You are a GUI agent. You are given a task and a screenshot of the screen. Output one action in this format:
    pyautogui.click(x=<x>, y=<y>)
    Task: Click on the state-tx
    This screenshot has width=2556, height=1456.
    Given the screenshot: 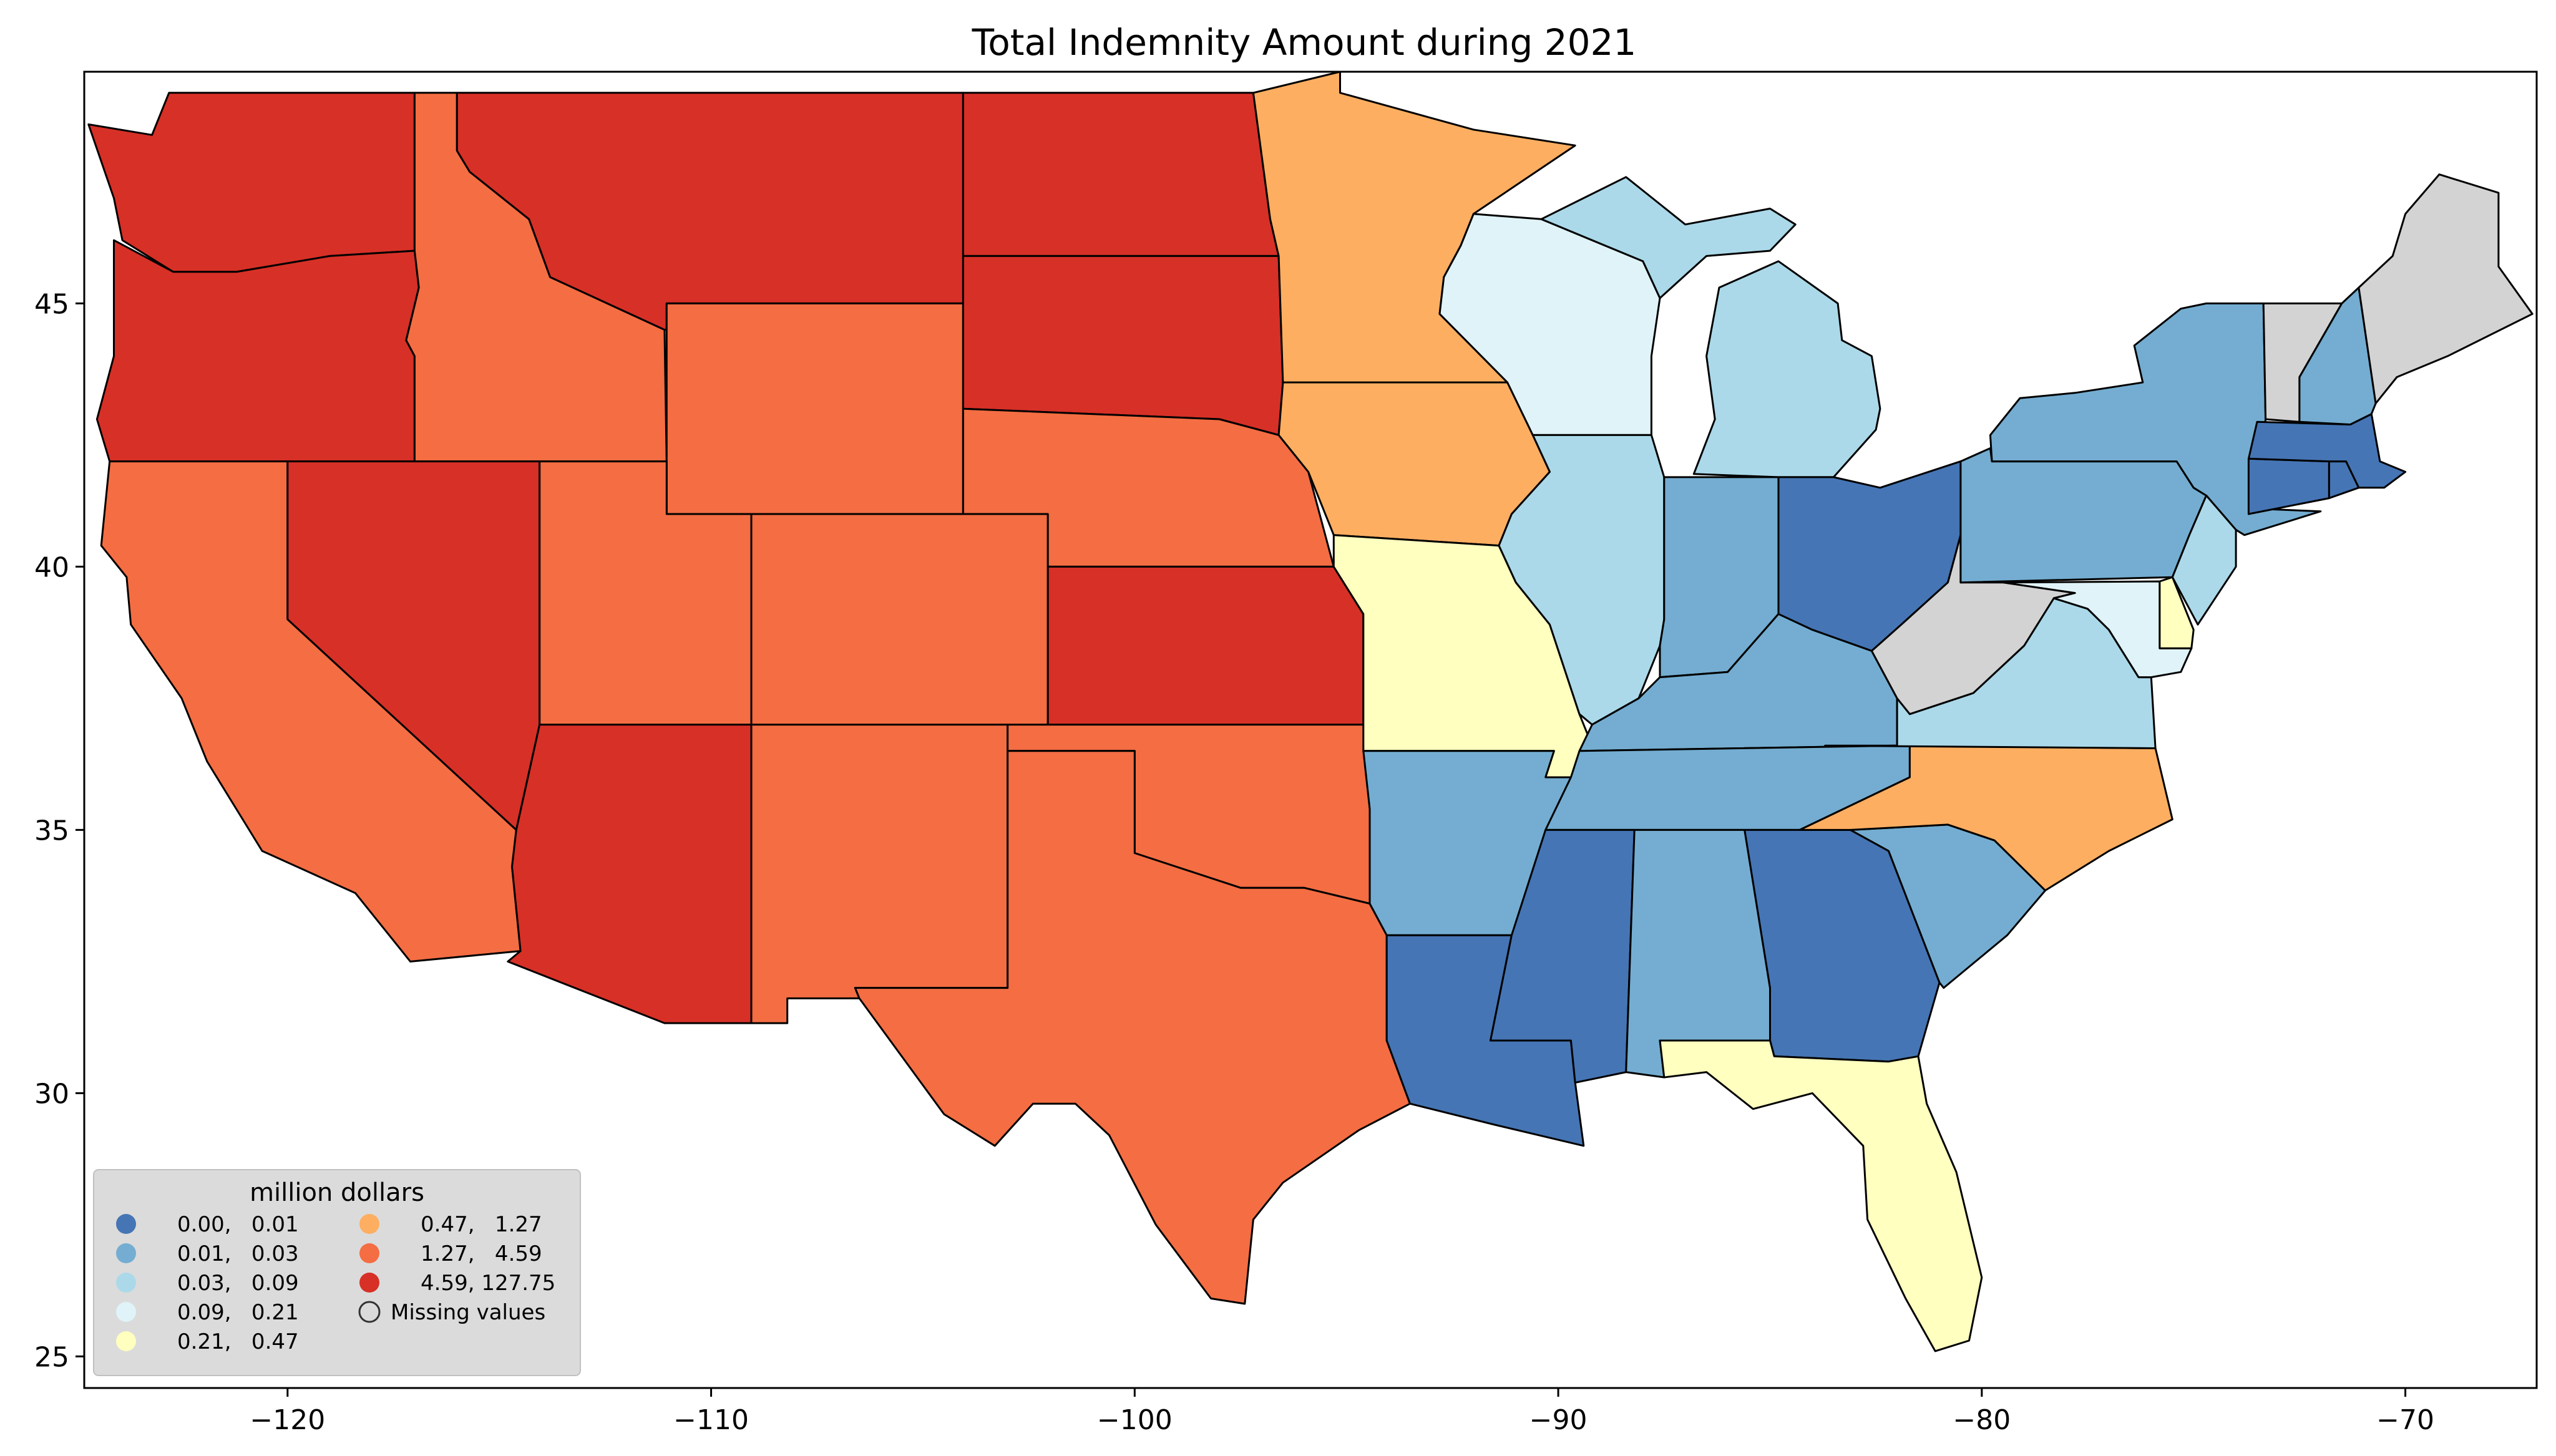 What is the action you would take?
    pyautogui.click(x=1132, y=1027)
    